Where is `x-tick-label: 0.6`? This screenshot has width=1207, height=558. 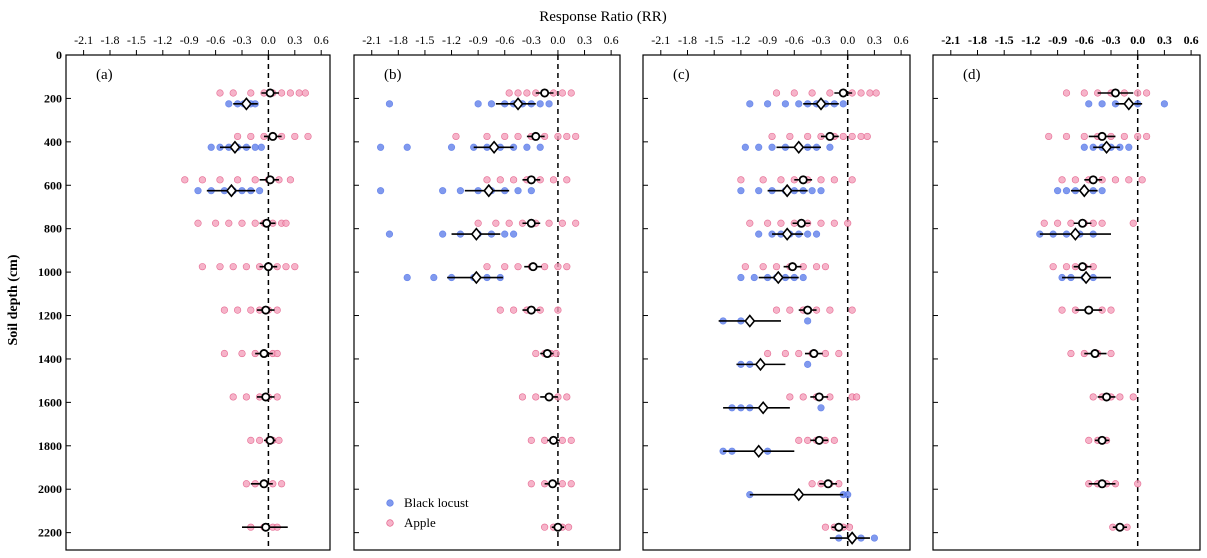 x-tick-label: 0.6 is located at coordinates (901, 40).